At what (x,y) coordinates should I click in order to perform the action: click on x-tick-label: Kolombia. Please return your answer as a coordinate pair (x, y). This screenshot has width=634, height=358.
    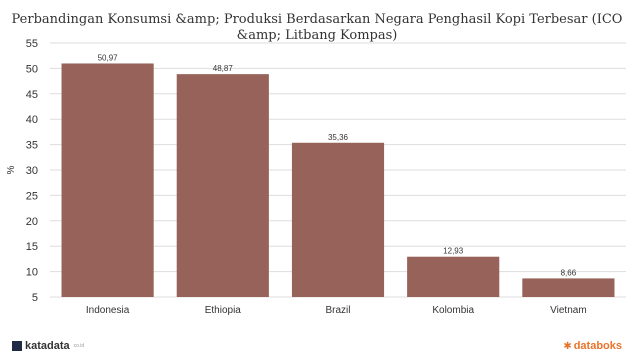
    Looking at the image, I should click on (453, 310).